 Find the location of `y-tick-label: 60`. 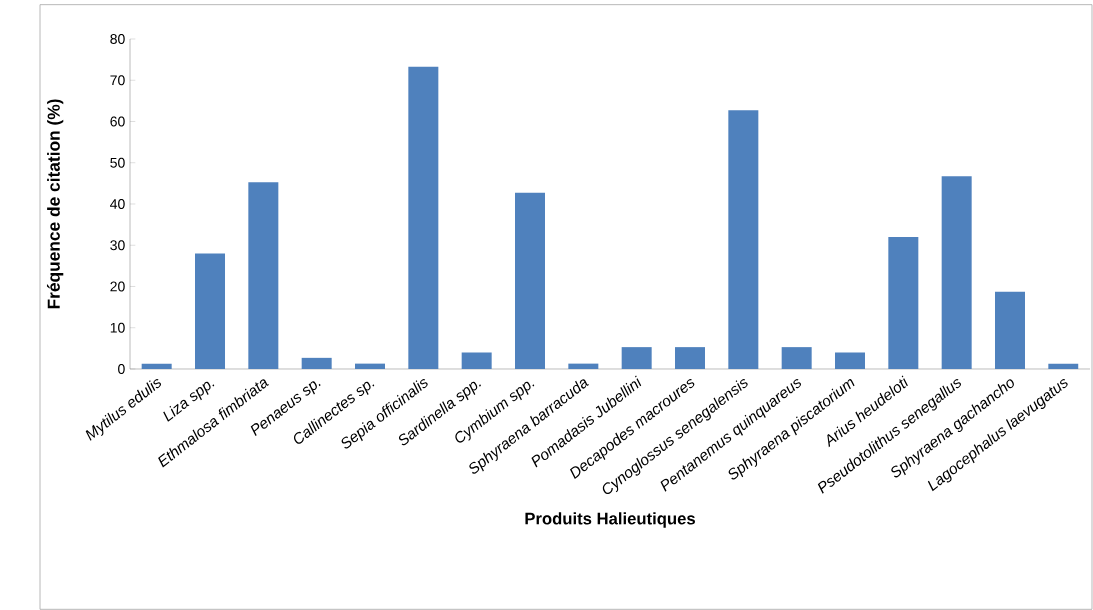

y-tick-label: 60 is located at coordinates (117, 121).